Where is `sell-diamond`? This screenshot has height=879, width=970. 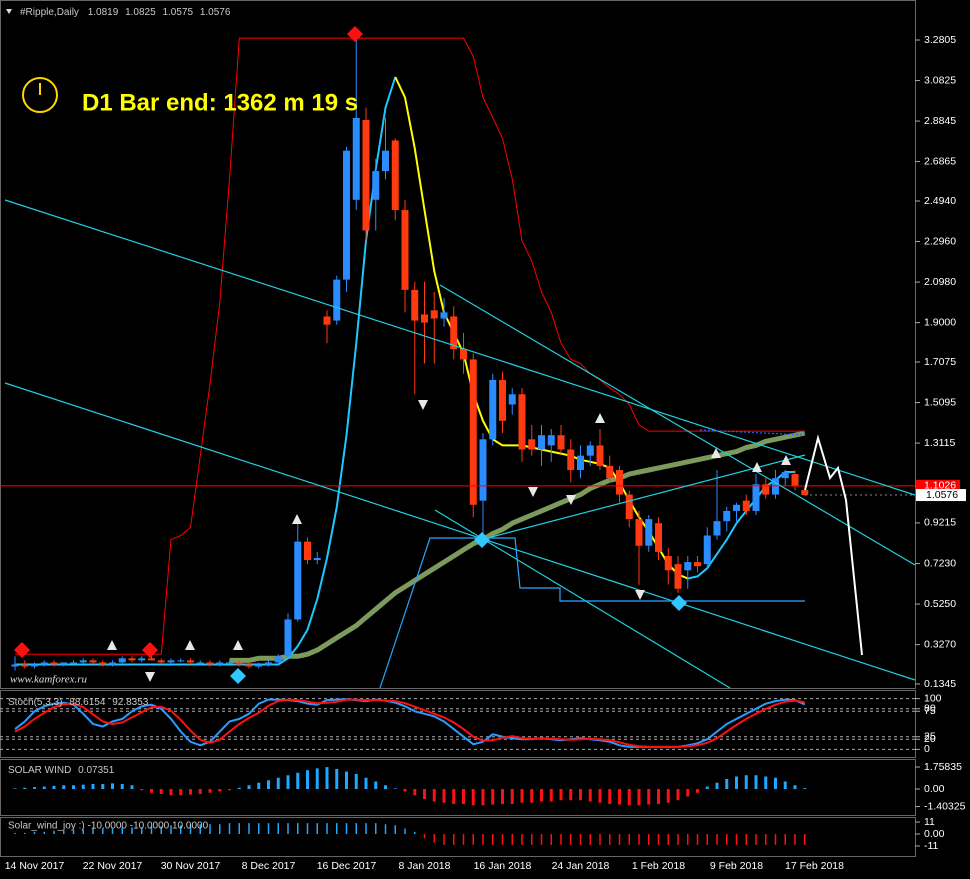 sell-diamond is located at coordinates (22, 650).